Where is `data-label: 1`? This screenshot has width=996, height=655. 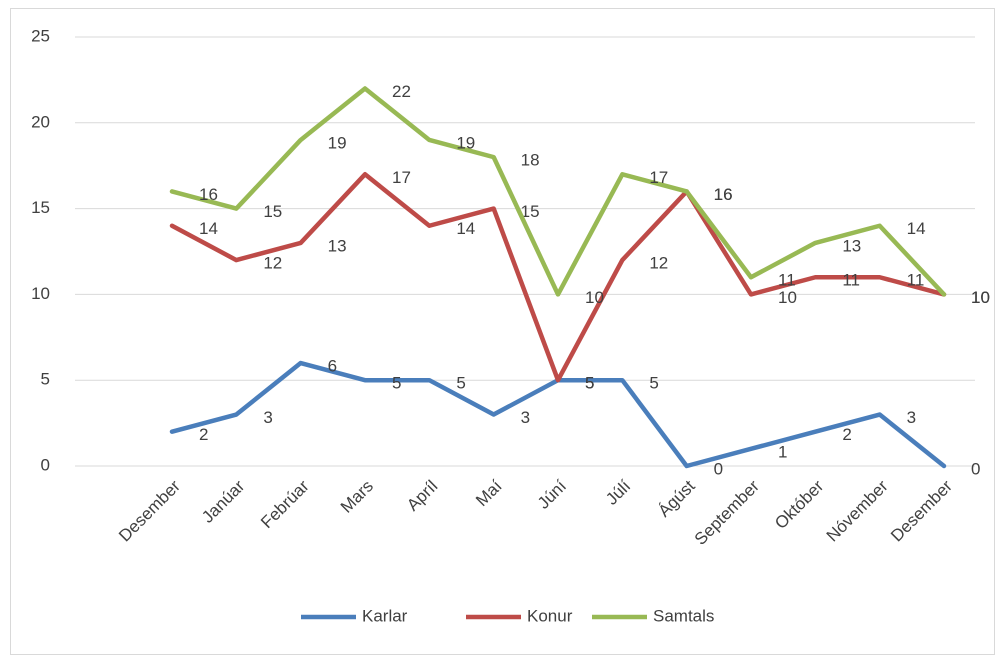 data-label: 1 is located at coordinates (782, 451).